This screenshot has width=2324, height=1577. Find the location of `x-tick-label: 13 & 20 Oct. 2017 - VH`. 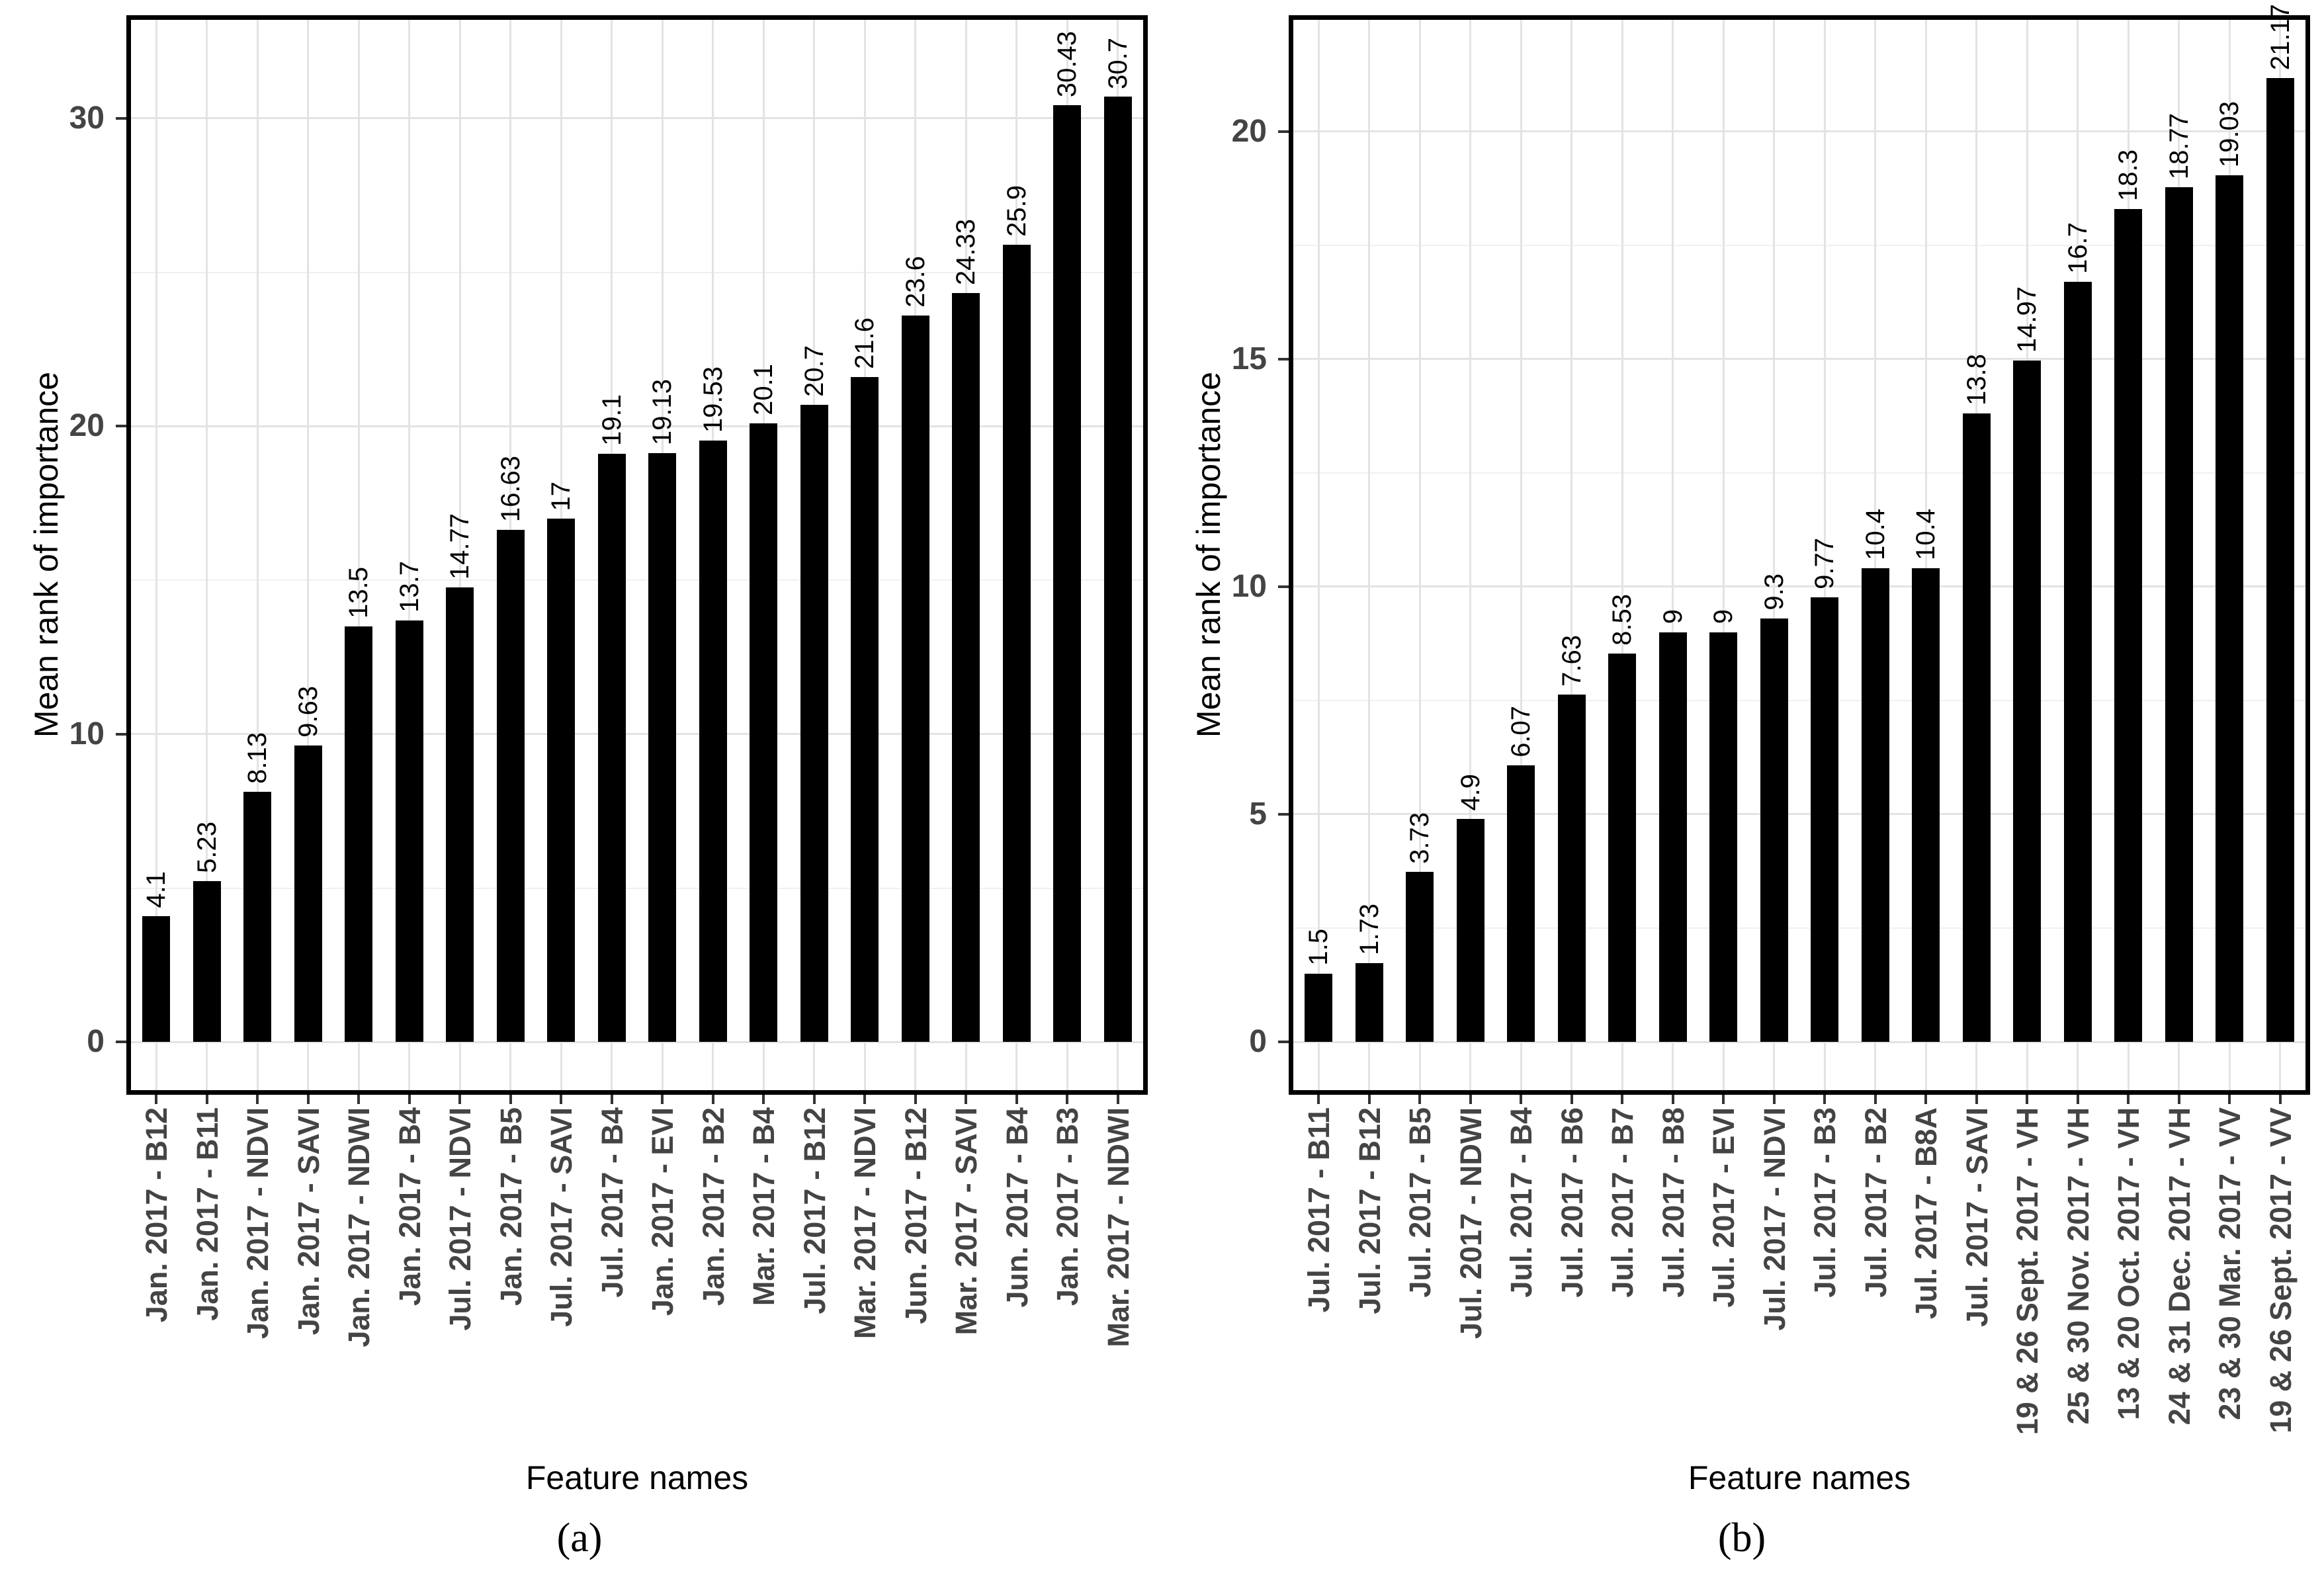

x-tick-label: 13 & 20 Oct. 2017 - VH is located at coordinates (2129, 1264).